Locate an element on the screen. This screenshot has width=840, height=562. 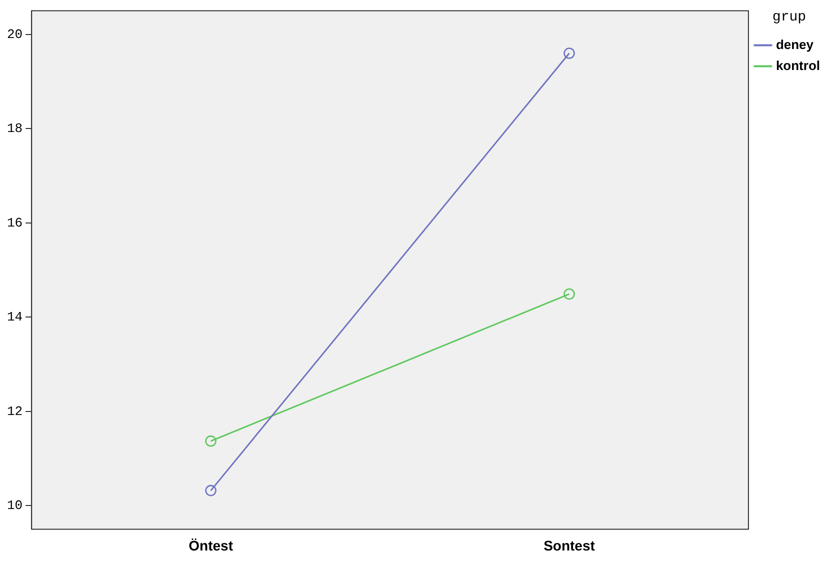
y-tick-label: 14 is located at coordinates (14, 317).